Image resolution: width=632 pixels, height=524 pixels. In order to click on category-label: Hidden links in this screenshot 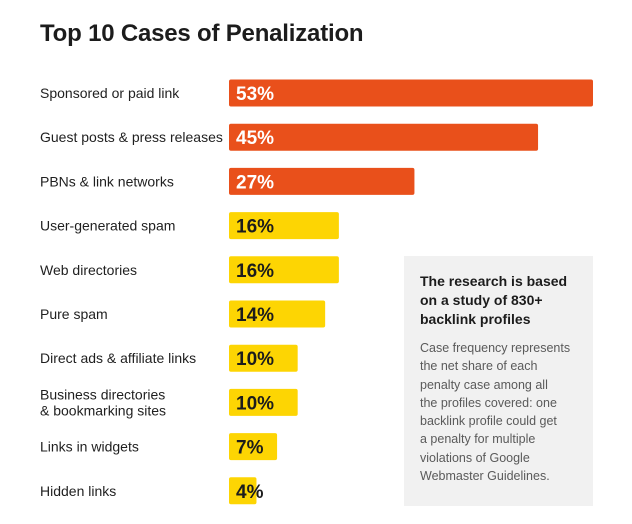, I will do `click(78, 491)`.